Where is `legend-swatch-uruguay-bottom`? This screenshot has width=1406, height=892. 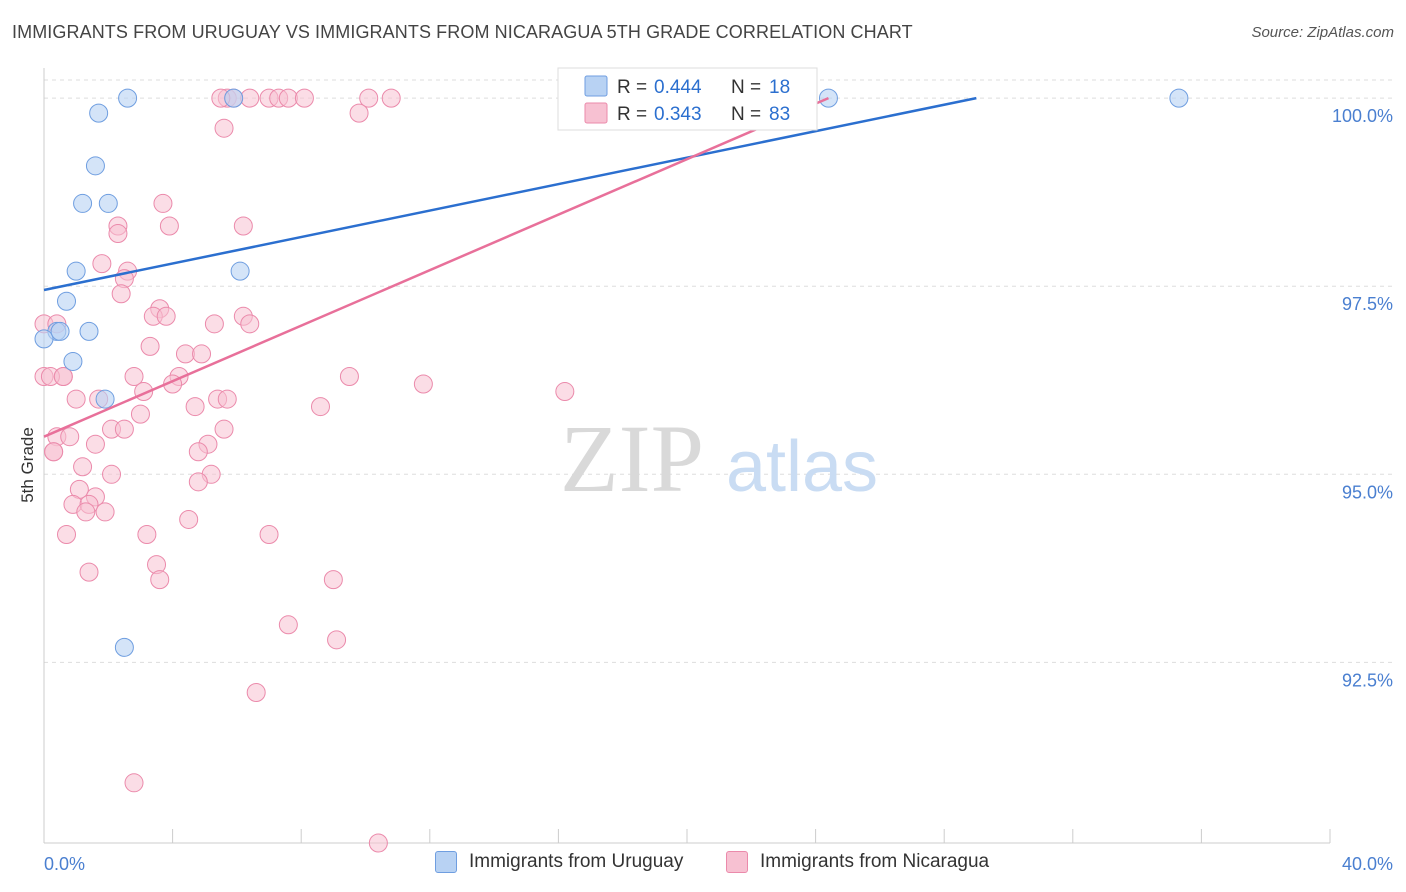 legend-swatch-uruguay-bottom is located at coordinates (446, 862).